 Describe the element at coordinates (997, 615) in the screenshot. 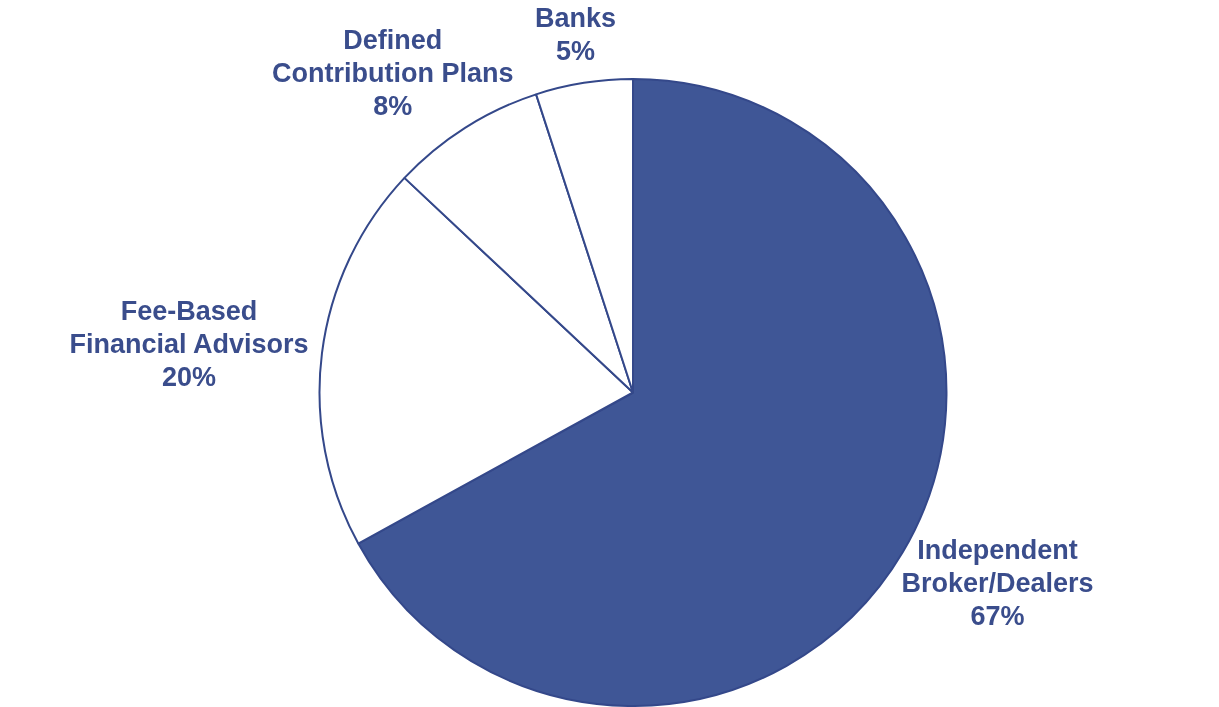

I see `data-label: 67%` at that location.